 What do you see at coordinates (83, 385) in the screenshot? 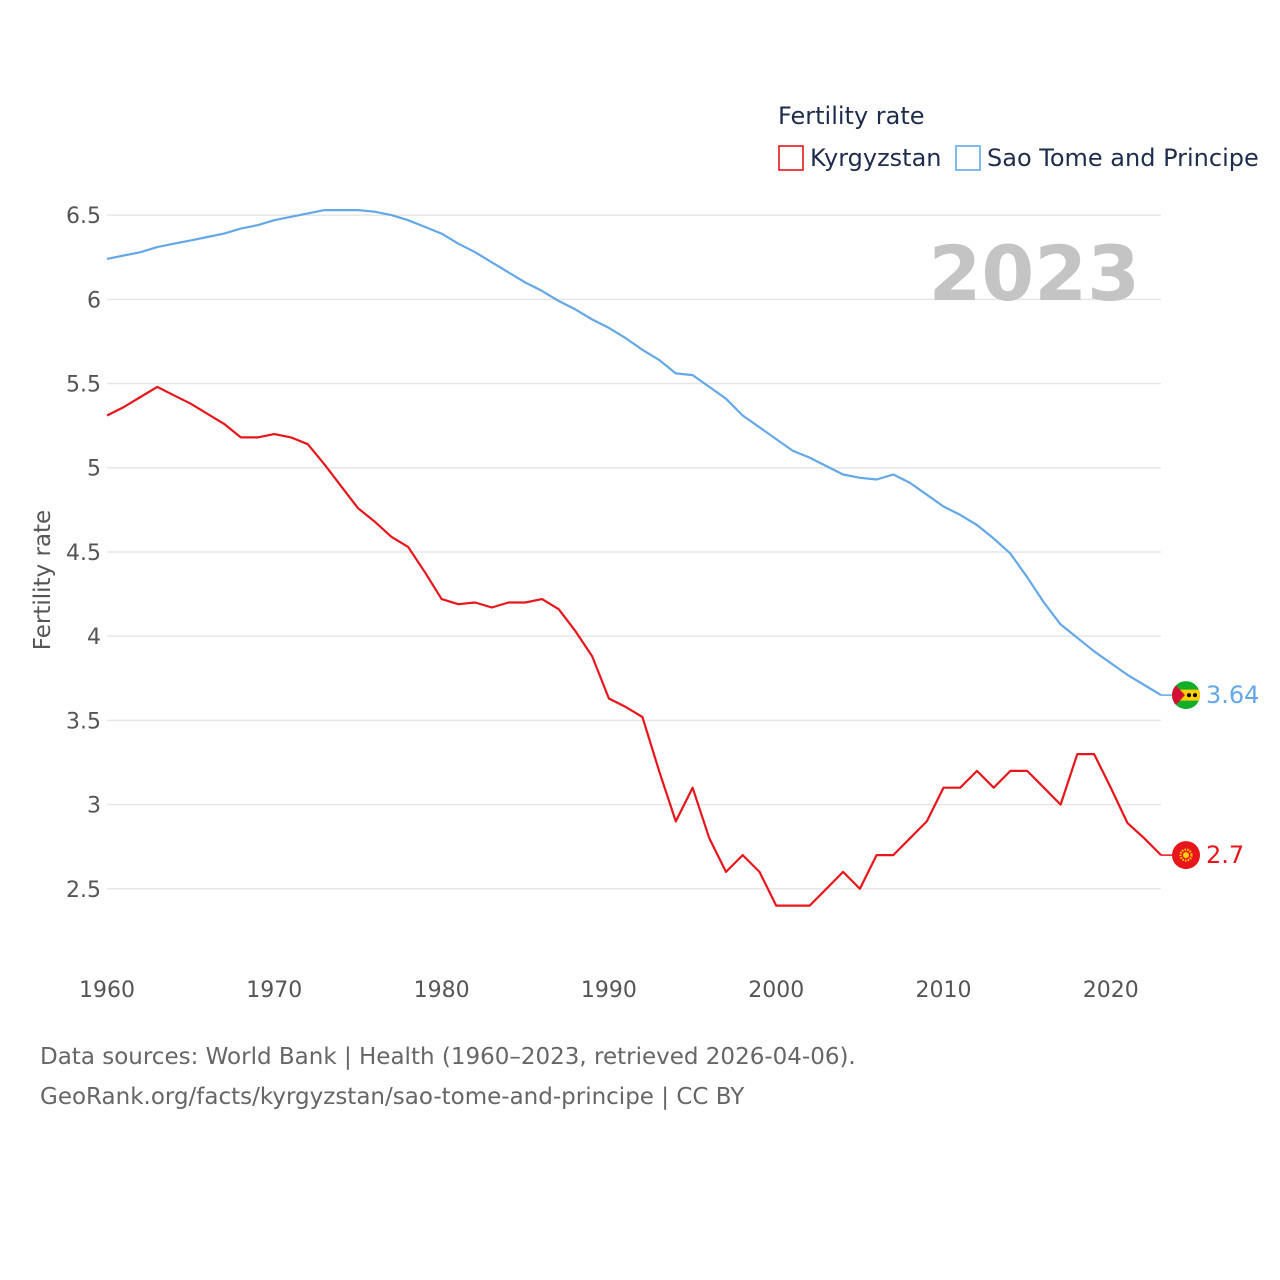
I see `y-tick-label: 5.5` at bounding box center [83, 385].